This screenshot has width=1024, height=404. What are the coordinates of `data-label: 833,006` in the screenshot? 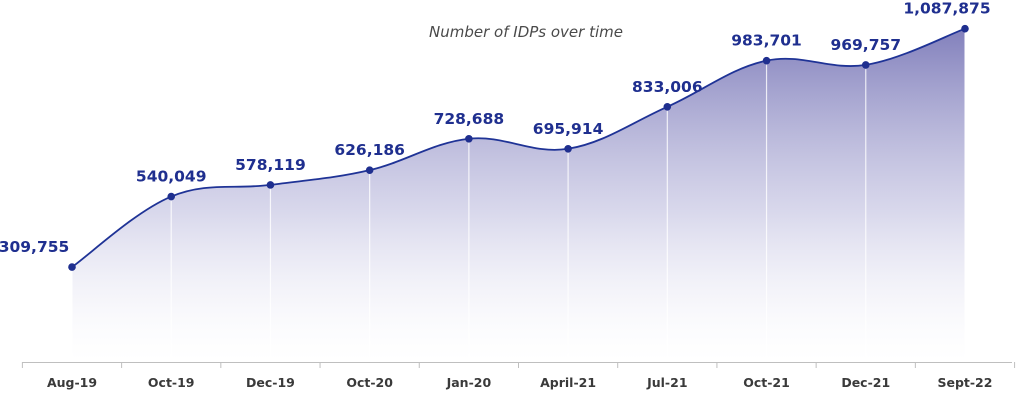 It's located at (667, 87).